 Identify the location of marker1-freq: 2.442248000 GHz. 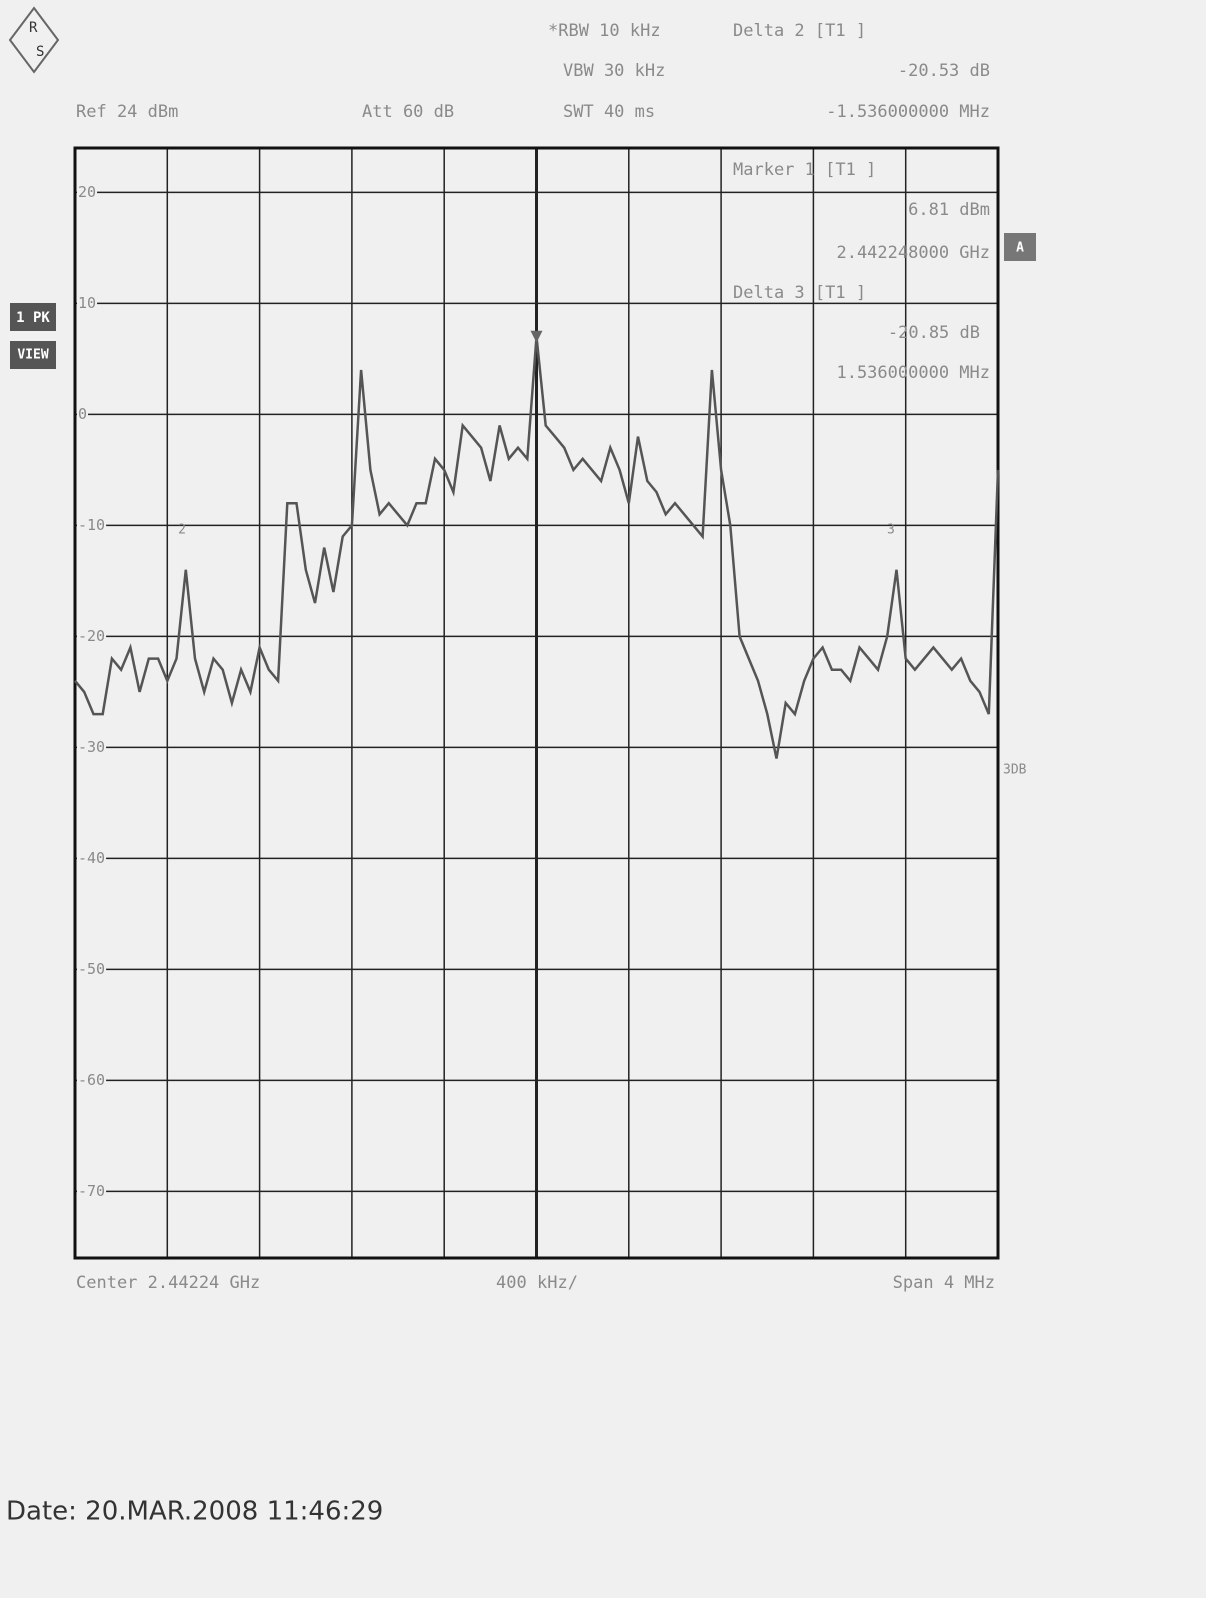
(913, 253).